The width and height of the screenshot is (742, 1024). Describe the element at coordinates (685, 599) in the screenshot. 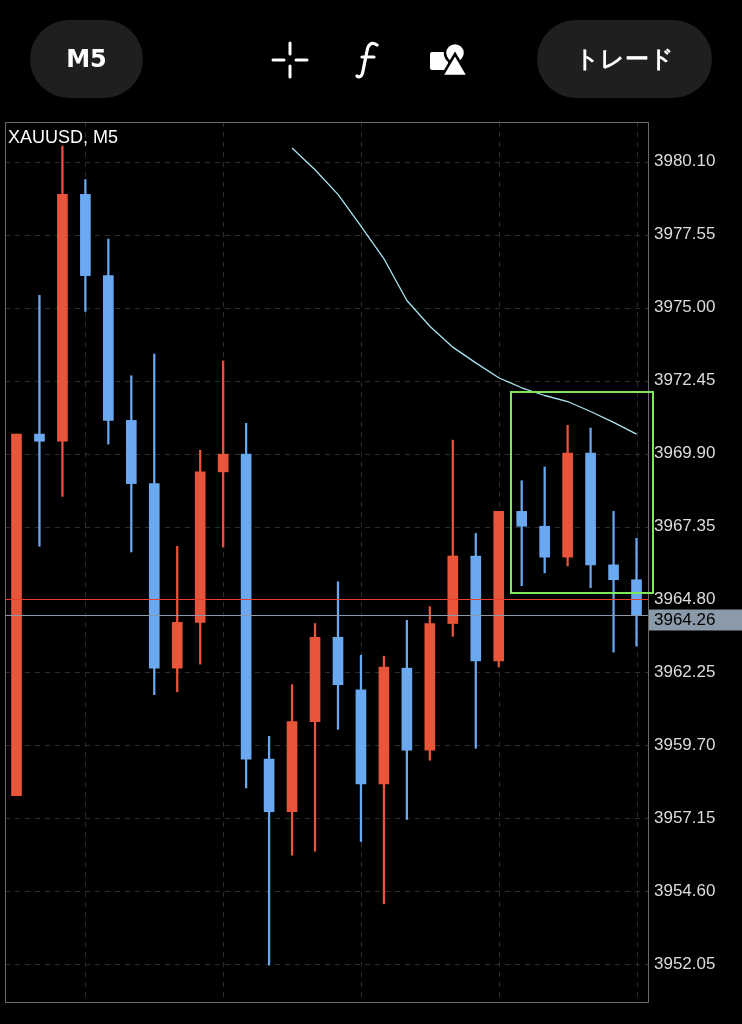

I see `y-tick-label: 3964.80` at that location.